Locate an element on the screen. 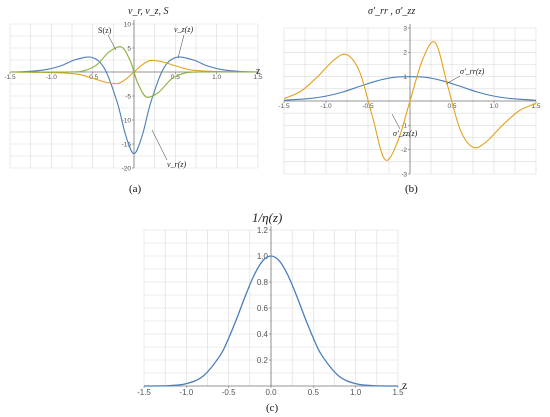 The width and height of the screenshot is (550, 417). panel-label-b: (b) is located at coordinates (411, 189).